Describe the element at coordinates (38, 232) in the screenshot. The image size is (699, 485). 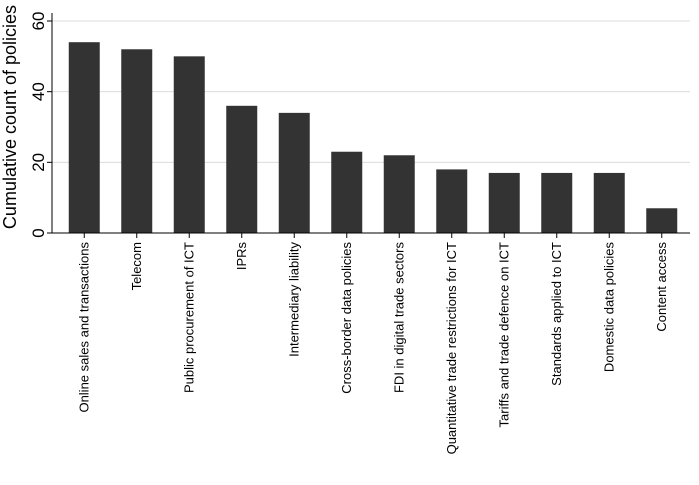
I see `y-tick-label: 0` at that location.